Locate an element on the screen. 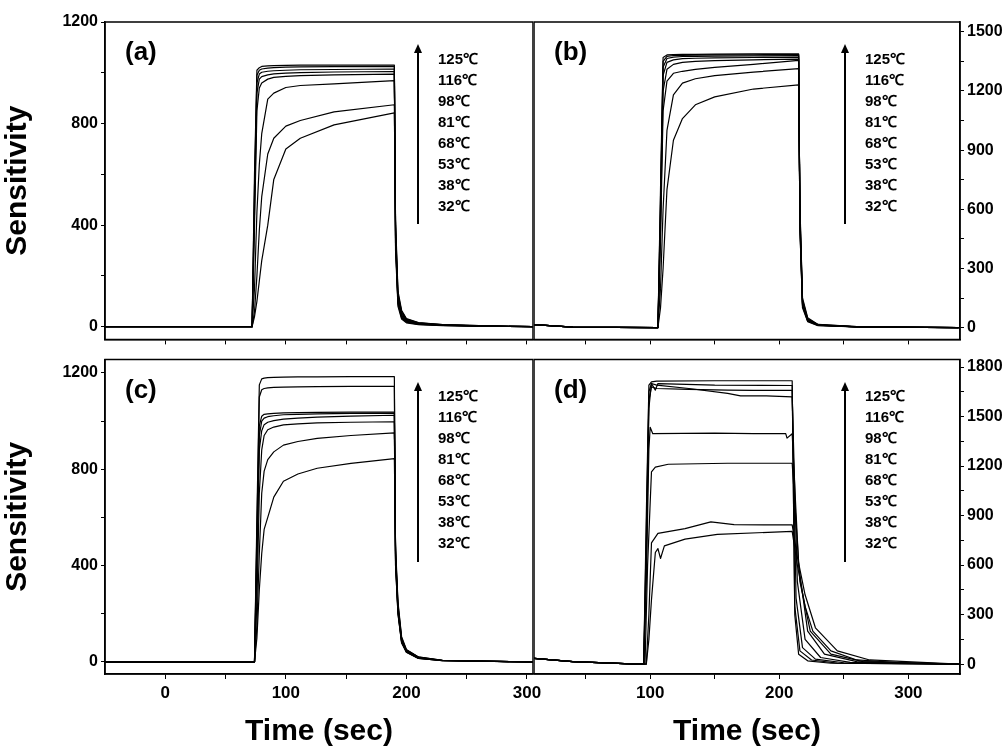 The image size is (1004, 752). annotation: (d) is located at coordinates (571, 388).